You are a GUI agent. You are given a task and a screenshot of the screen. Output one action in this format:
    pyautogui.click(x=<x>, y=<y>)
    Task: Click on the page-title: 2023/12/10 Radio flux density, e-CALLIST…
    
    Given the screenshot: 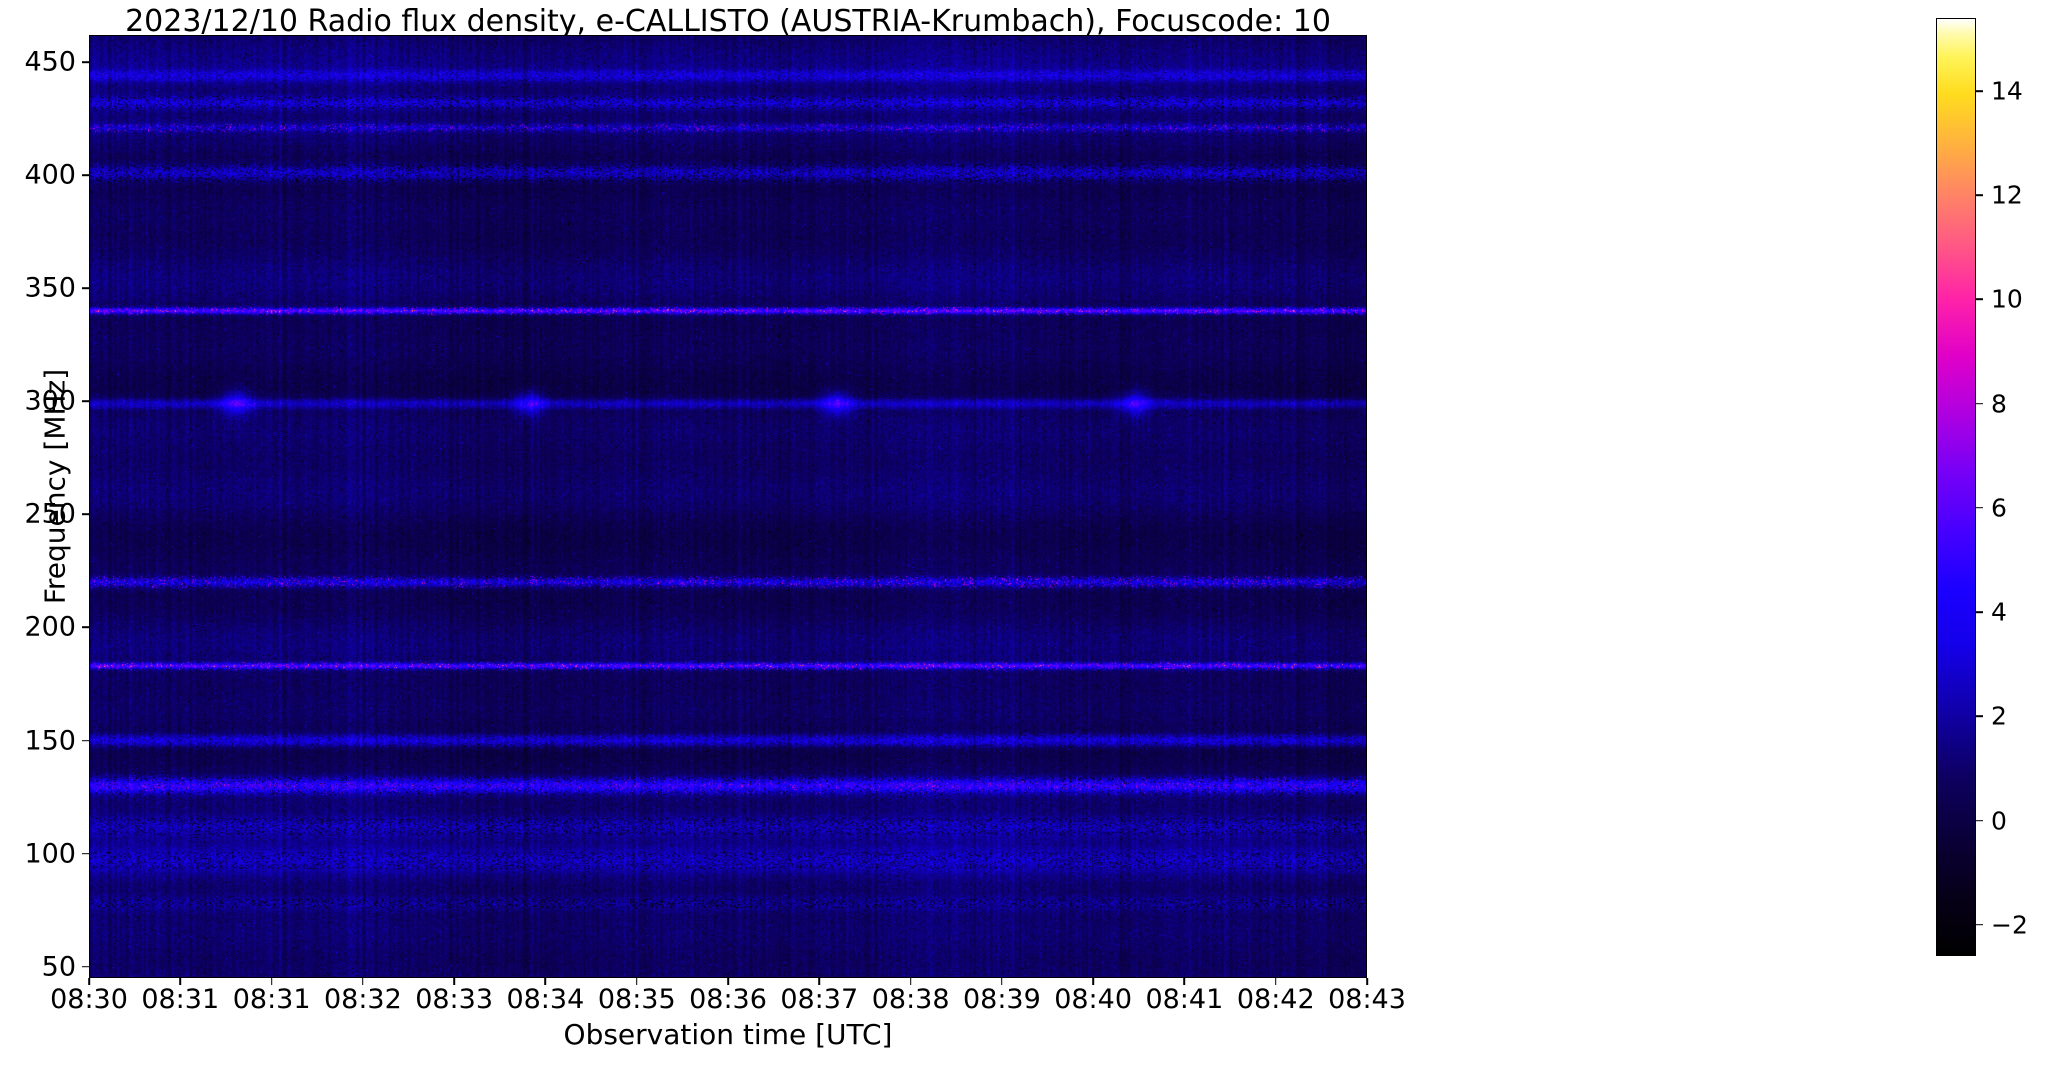 What is the action you would take?
    pyautogui.click(x=728, y=21)
    